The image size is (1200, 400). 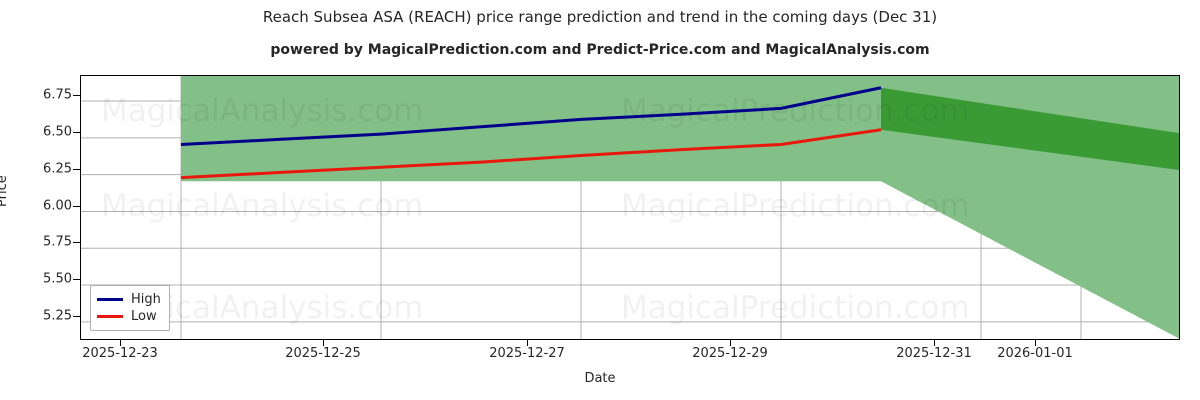 I want to click on x-tick-label: 2026-01-01, so click(x=1035, y=353).